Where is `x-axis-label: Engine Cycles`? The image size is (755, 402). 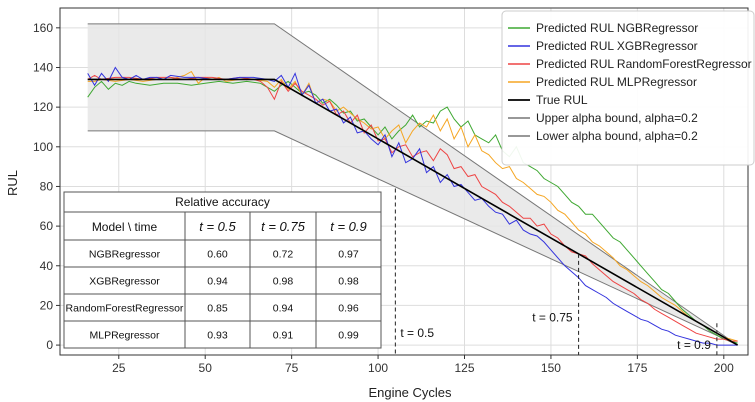 x-axis-label: Engine Cycles is located at coordinates (410, 392).